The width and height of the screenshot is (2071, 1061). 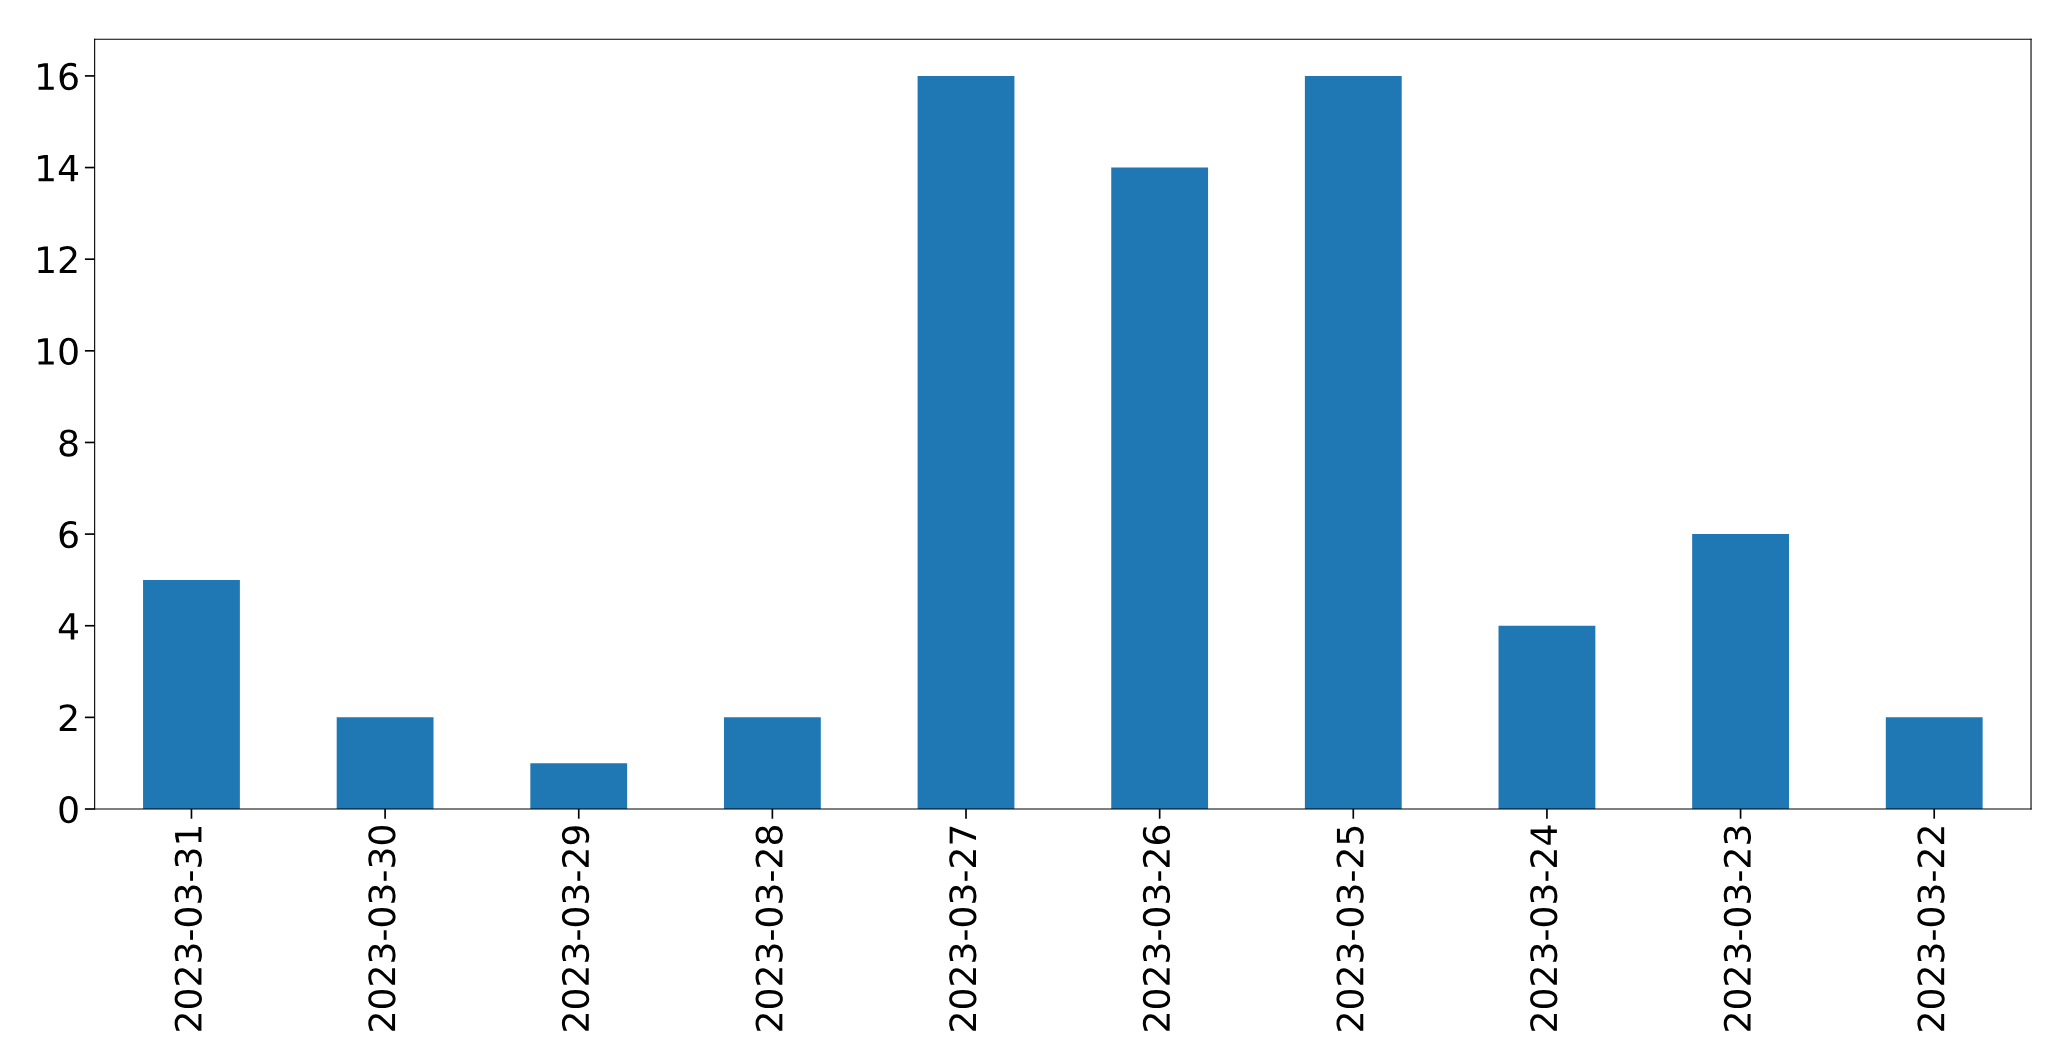 What do you see at coordinates (1737, 928) in the screenshot?
I see `x-tick-label: 2023-03-23` at bounding box center [1737, 928].